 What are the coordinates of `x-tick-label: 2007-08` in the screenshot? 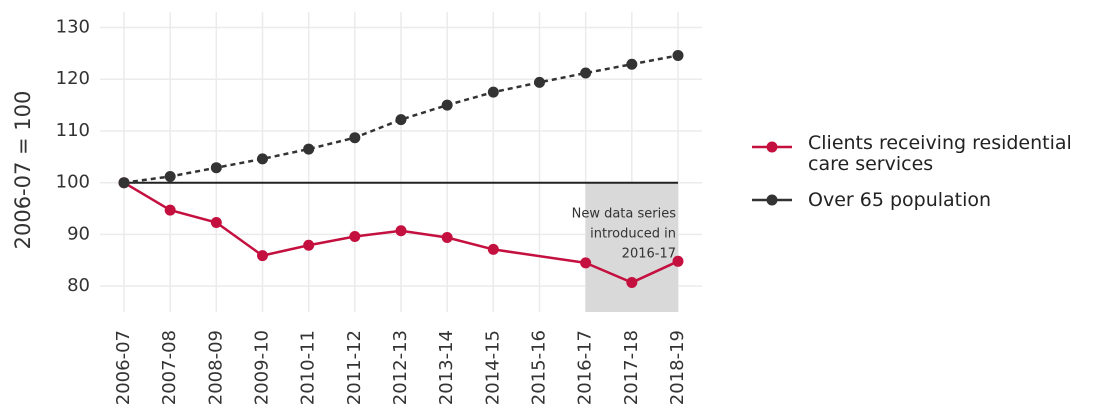 It's located at (169, 367).